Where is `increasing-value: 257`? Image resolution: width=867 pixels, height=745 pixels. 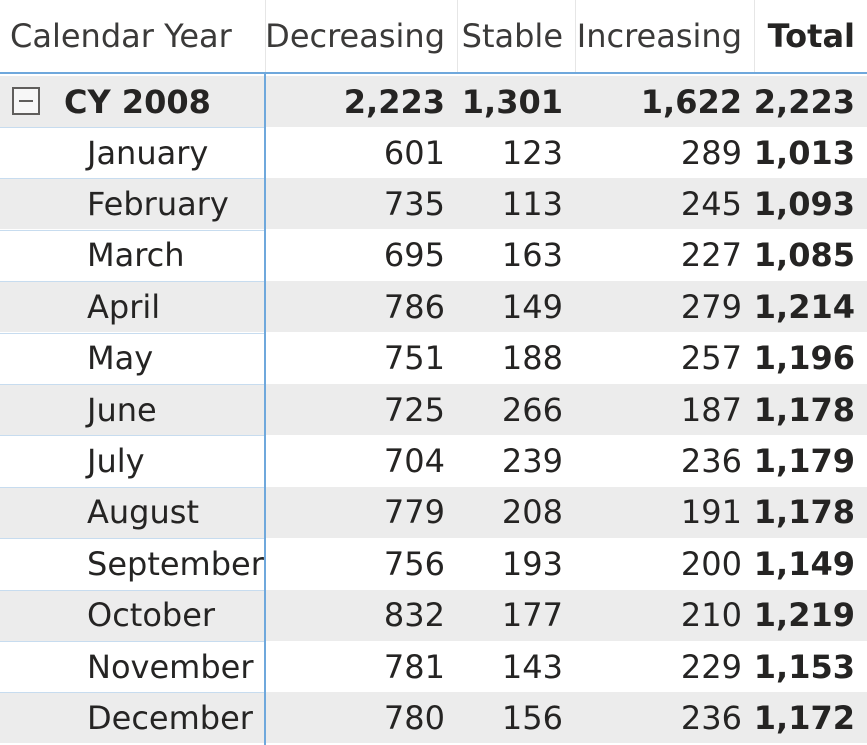 increasing-value: 257 is located at coordinates (711, 358).